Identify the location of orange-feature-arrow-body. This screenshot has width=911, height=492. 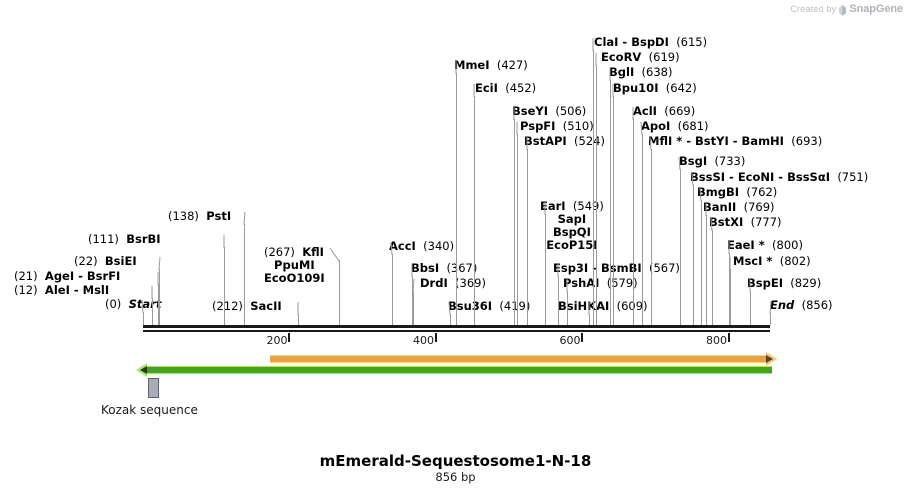
(518, 359).